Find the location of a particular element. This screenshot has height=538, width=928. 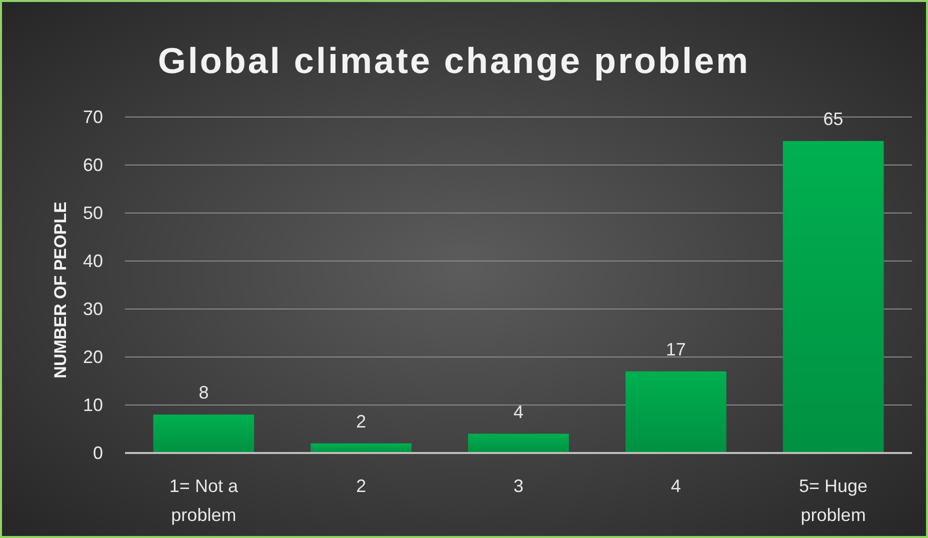

data-label: 2 is located at coordinates (361, 421).